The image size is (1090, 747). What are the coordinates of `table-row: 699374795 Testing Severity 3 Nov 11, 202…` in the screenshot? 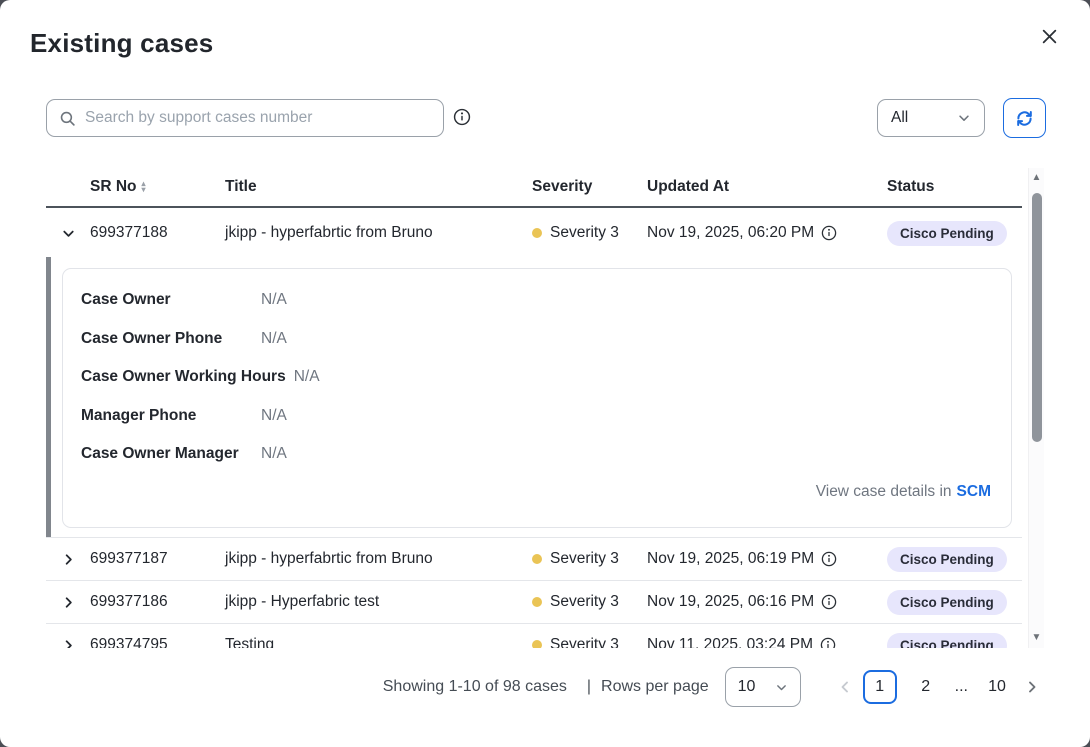 It's located at (534, 636).